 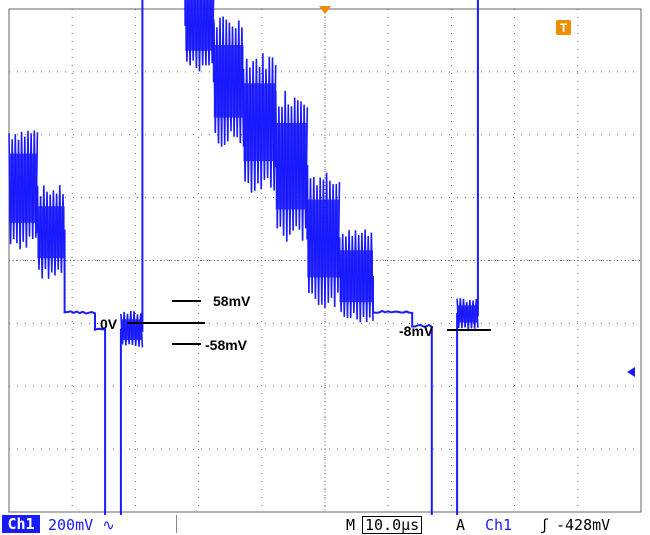 What do you see at coordinates (71, 525) in the screenshot?
I see `volts-per-division-value: 200mV` at bounding box center [71, 525].